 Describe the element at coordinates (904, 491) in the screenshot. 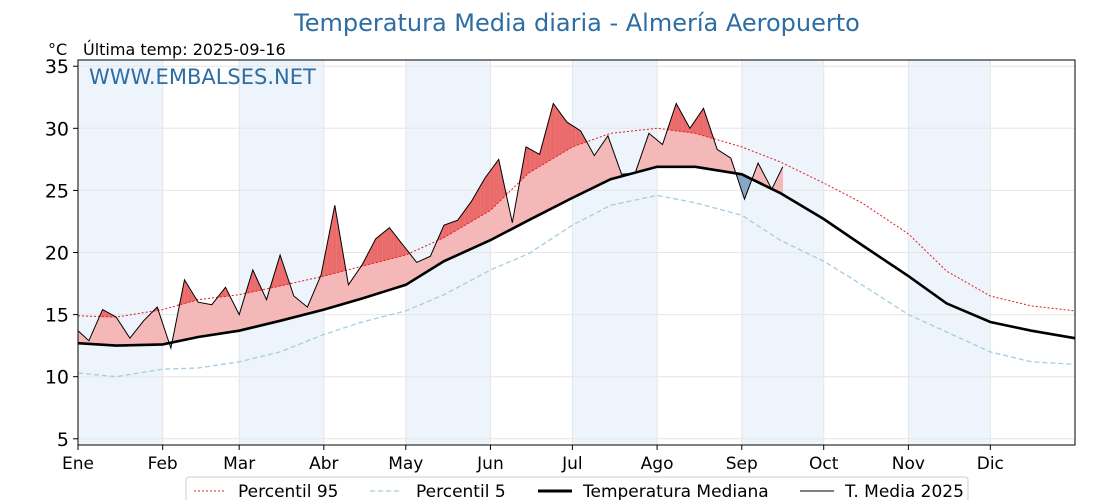

I see `legend-current-label: T. Media 2025` at that location.